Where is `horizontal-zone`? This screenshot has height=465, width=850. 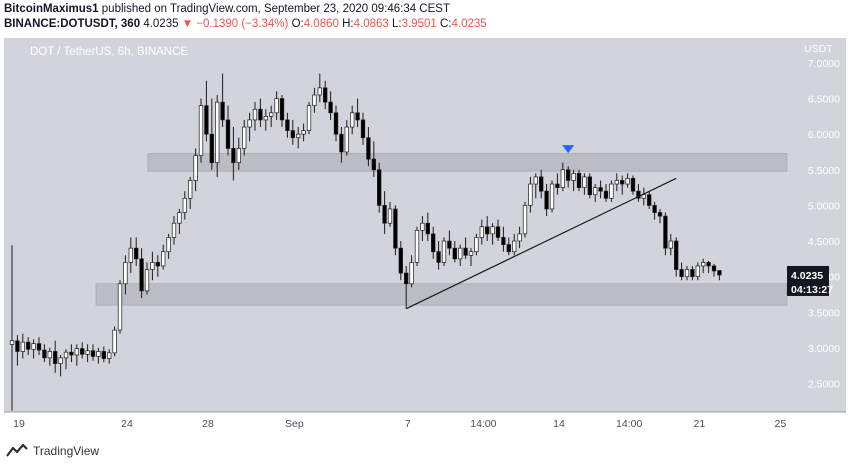 horizontal-zone is located at coordinates (441, 294).